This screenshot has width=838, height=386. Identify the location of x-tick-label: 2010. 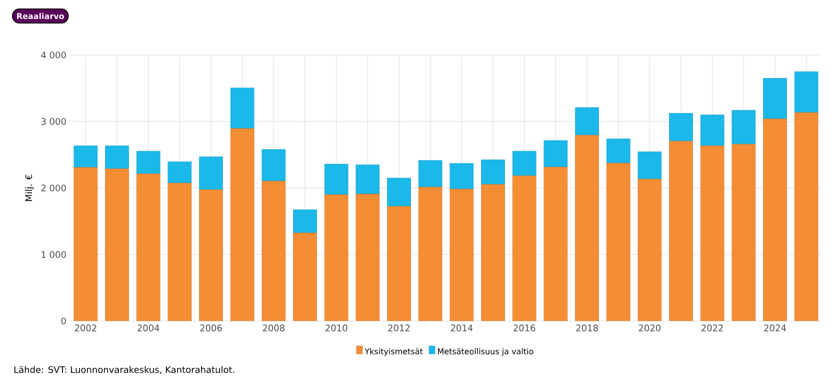
(337, 328).